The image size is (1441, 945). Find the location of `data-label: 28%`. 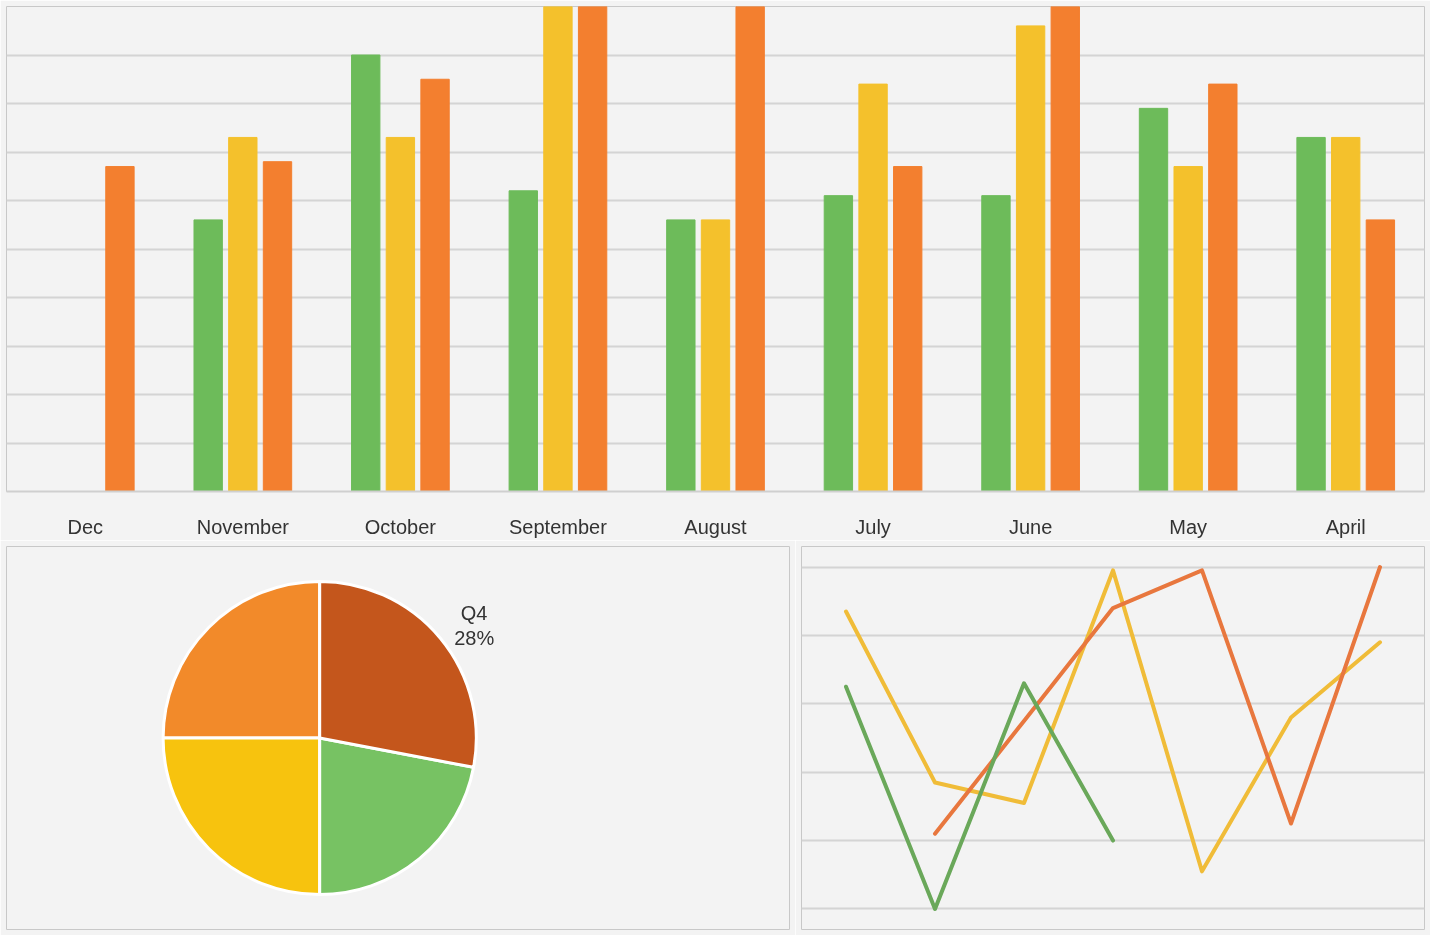

data-label: 28% is located at coordinates (474, 637).